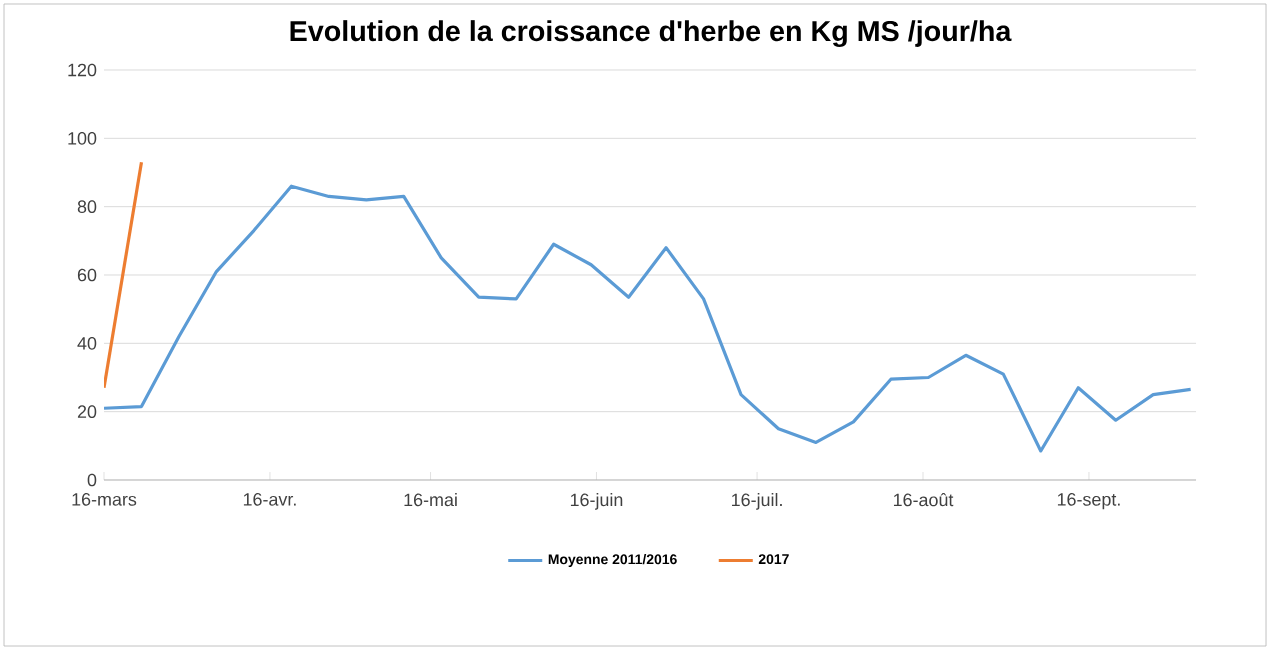  I want to click on y-tick-label: 60, so click(87, 275).